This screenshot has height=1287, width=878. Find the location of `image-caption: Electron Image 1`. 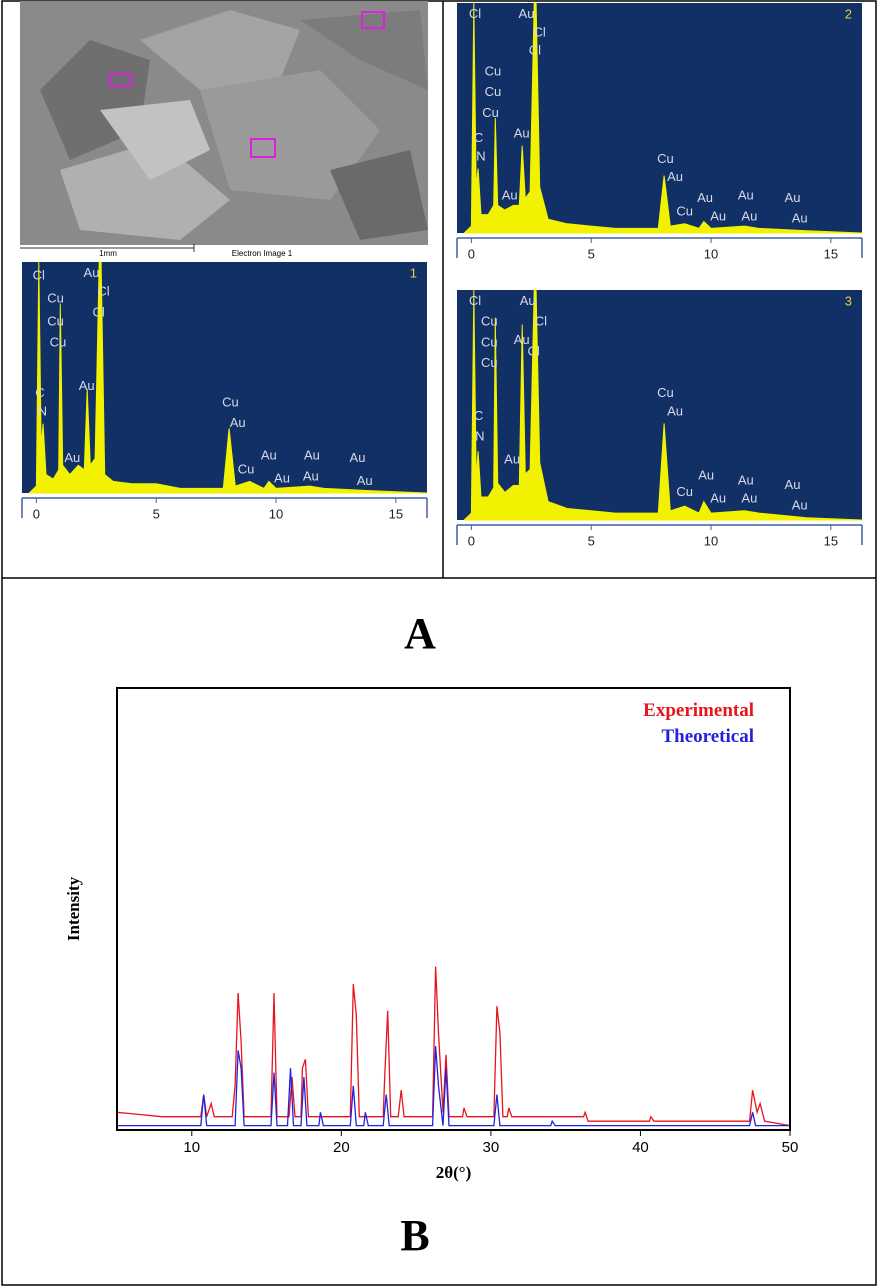

image-caption: Electron Image 1 is located at coordinates (262, 253).